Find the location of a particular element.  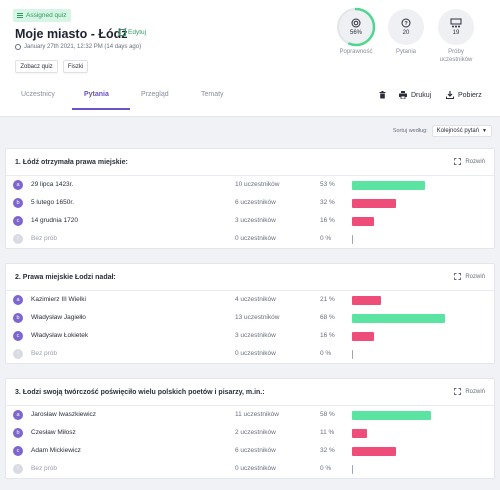

download-label: Pobierz is located at coordinates (470, 95).